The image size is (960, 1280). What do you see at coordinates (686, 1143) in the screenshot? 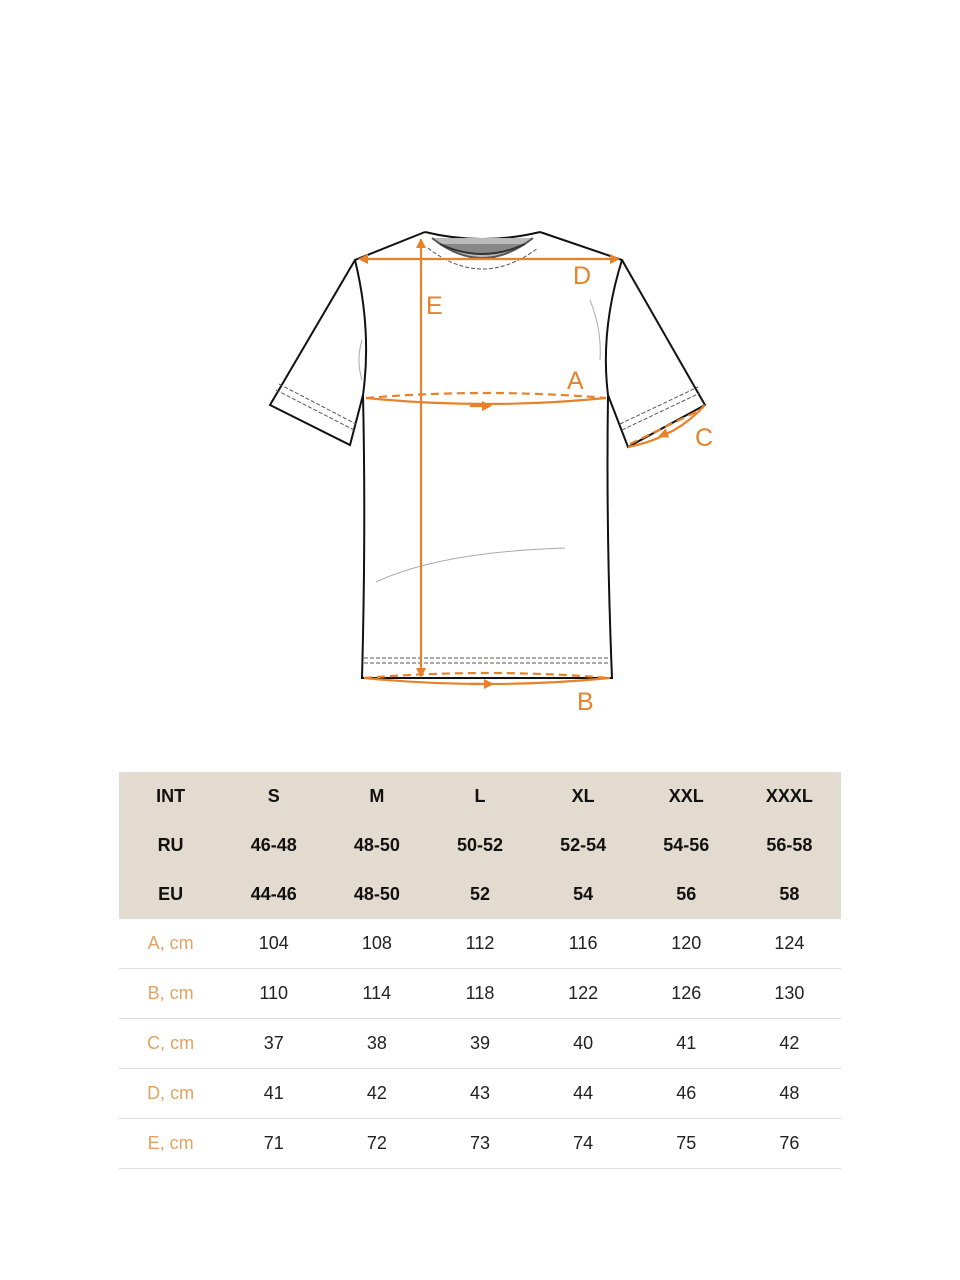
I see `table-cell: 75` at bounding box center [686, 1143].